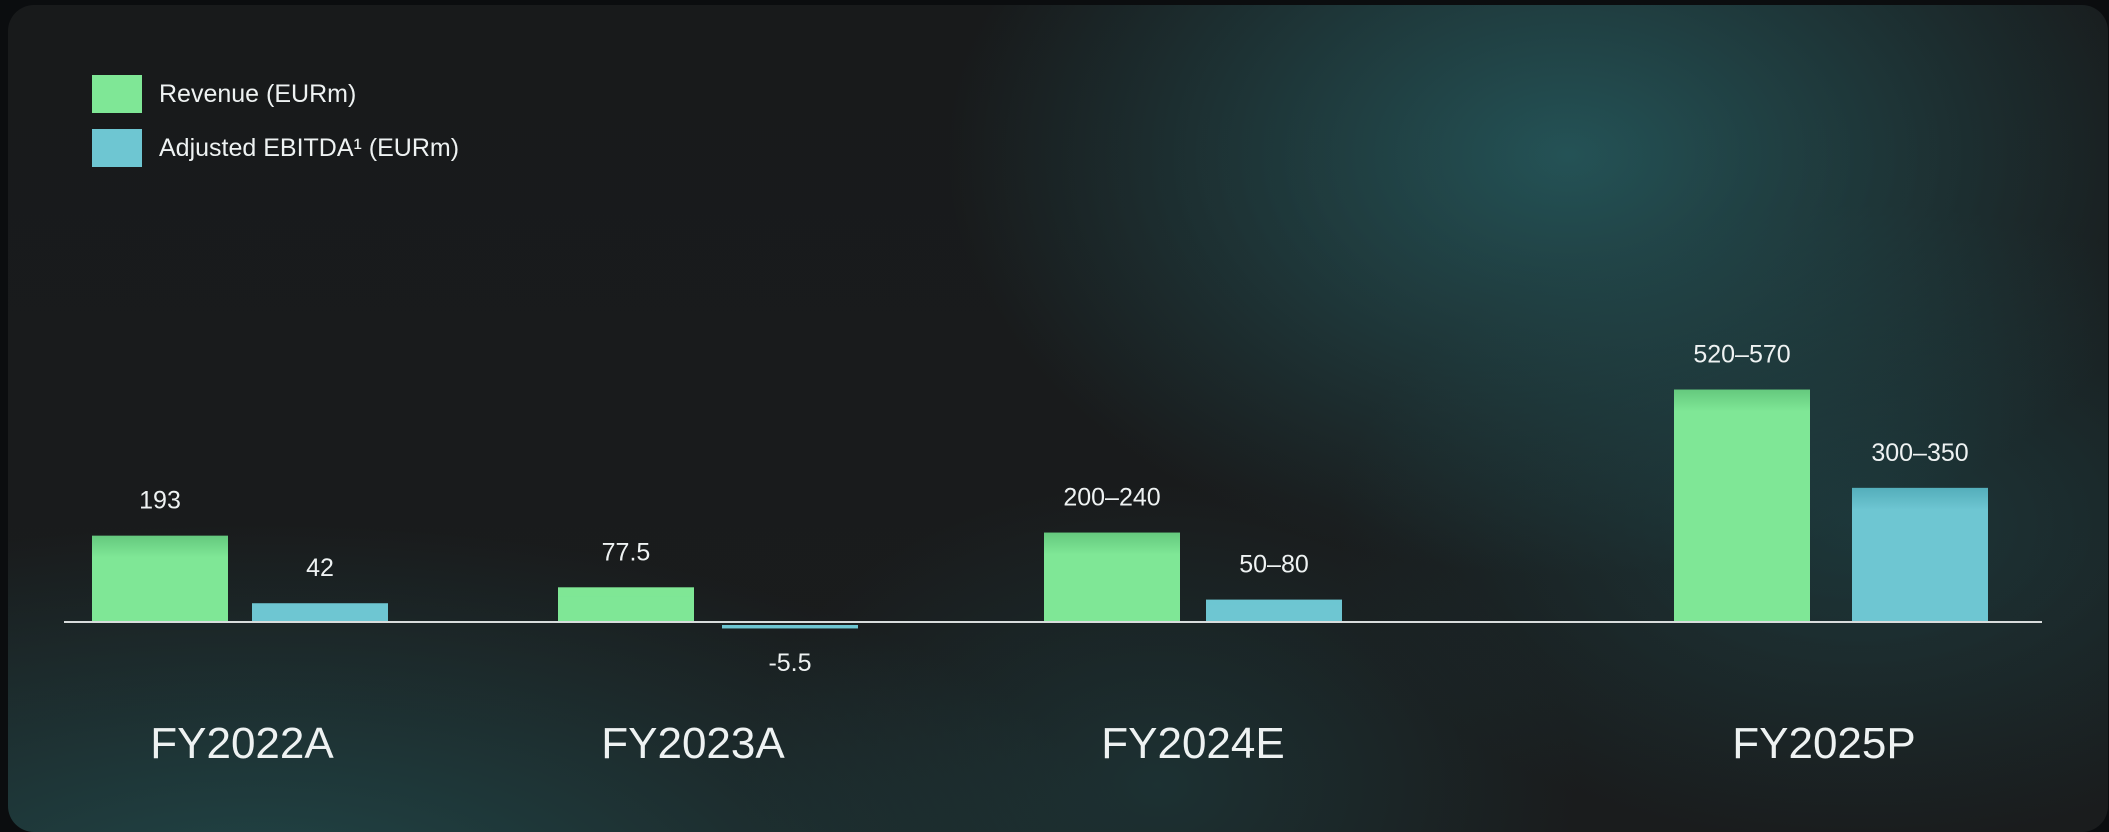 This screenshot has height=832, width=2109. I want to click on category-label-fy2025p: FY2025P, so click(1823, 743).